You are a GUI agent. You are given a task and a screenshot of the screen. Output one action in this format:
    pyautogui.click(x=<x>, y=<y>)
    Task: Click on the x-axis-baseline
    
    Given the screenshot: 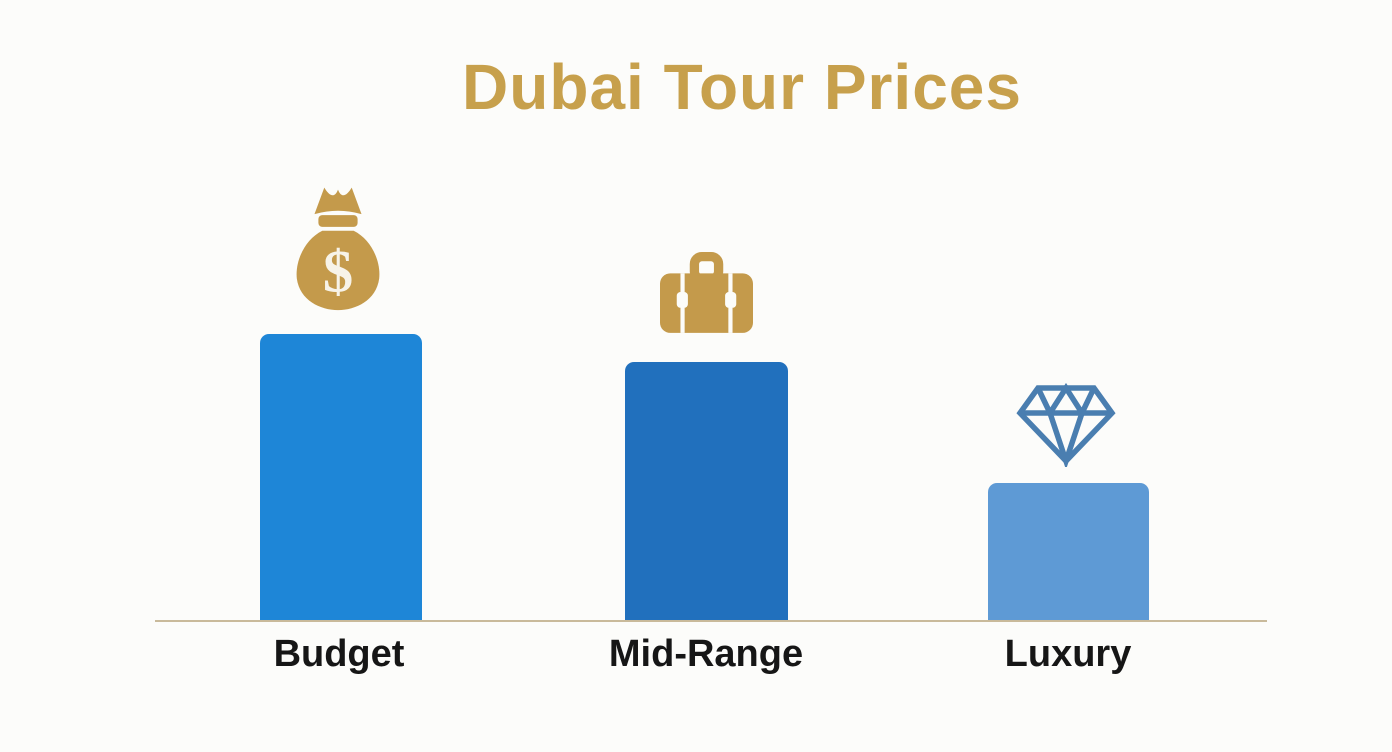 What is the action you would take?
    pyautogui.click(x=711, y=621)
    